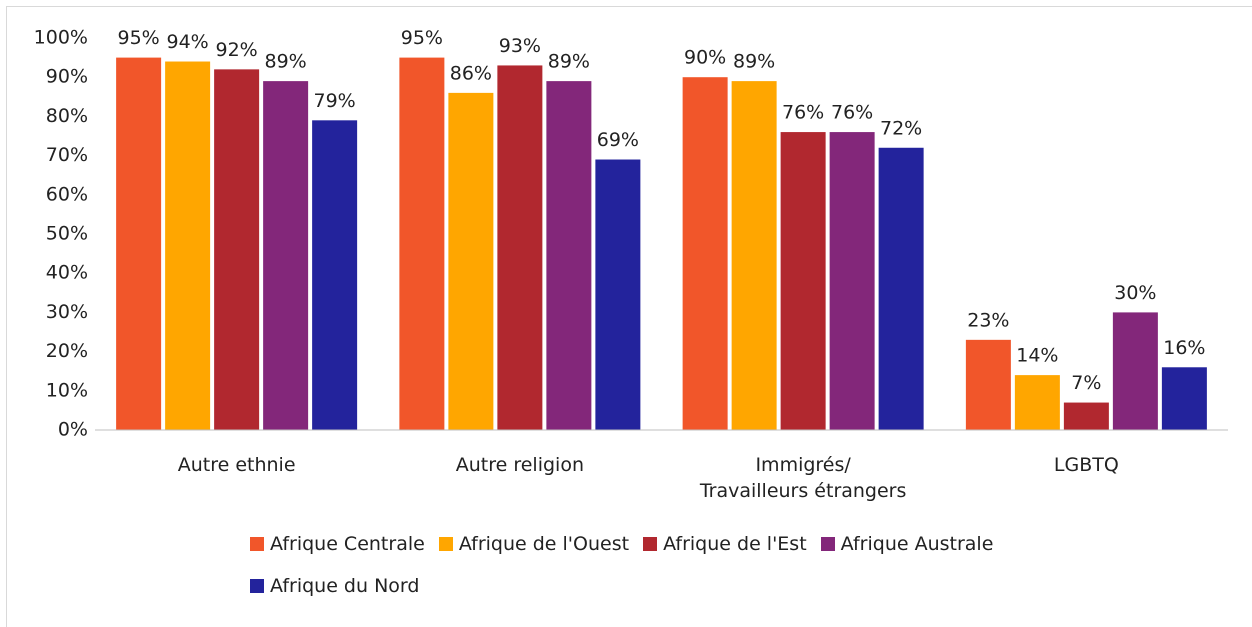  What do you see at coordinates (237, 50) in the screenshot?
I see `data-label: 92%` at bounding box center [237, 50].